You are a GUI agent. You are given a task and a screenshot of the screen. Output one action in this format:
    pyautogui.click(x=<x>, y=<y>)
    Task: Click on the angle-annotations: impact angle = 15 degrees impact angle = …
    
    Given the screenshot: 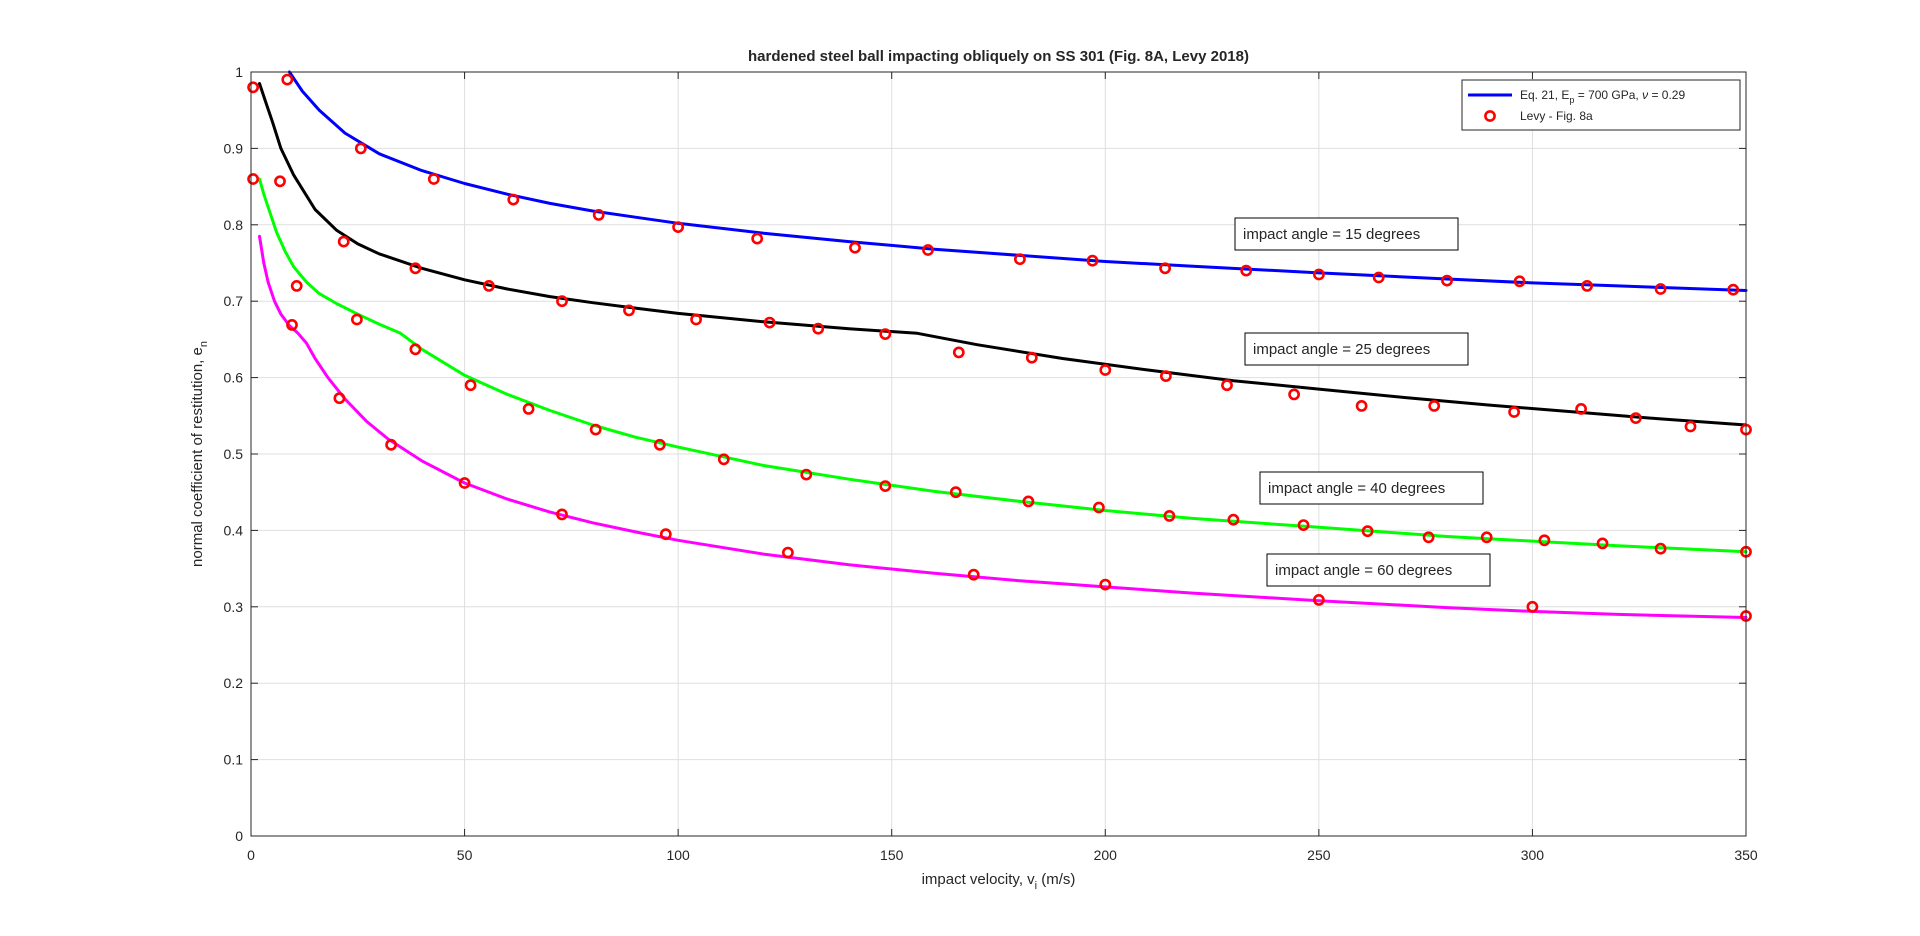 What is the action you would take?
    pyautogui.click(x=1362, y=402)
    